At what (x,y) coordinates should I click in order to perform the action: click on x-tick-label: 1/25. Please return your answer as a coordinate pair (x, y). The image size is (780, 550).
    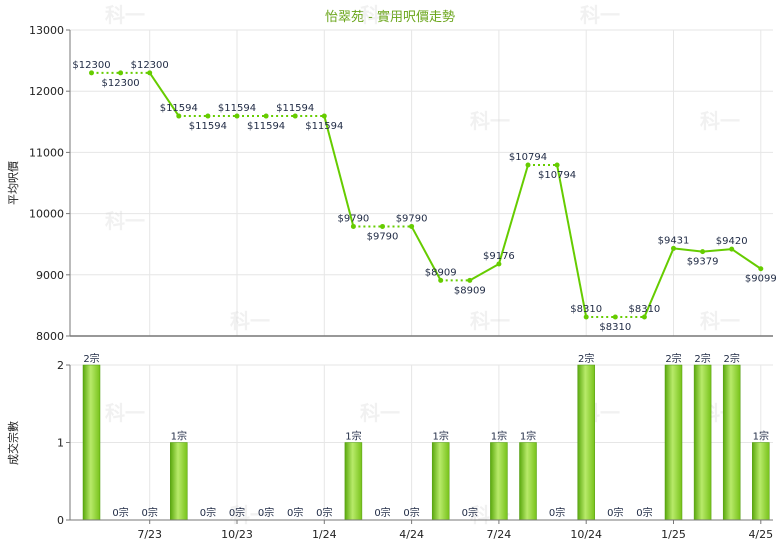
    Looking at the image, I should click on (673, 534).